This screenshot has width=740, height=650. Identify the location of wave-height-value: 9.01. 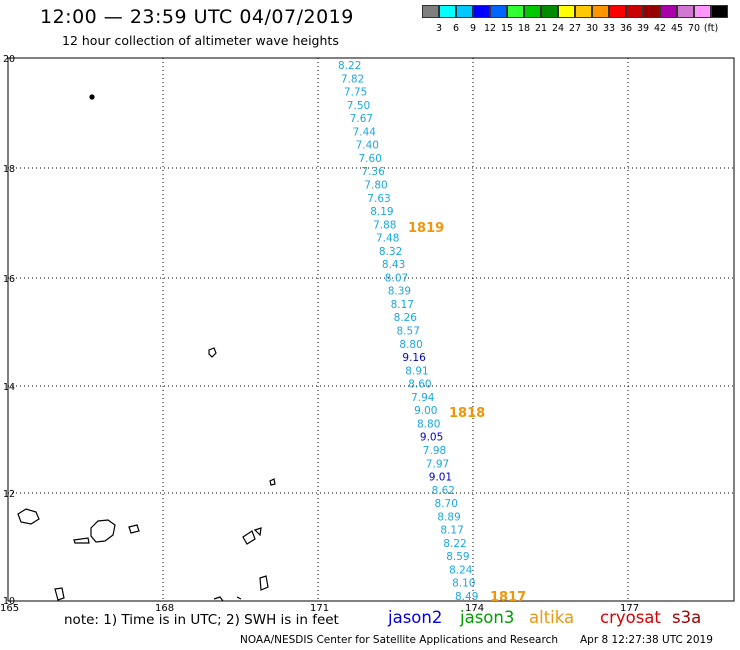
(440, 478).